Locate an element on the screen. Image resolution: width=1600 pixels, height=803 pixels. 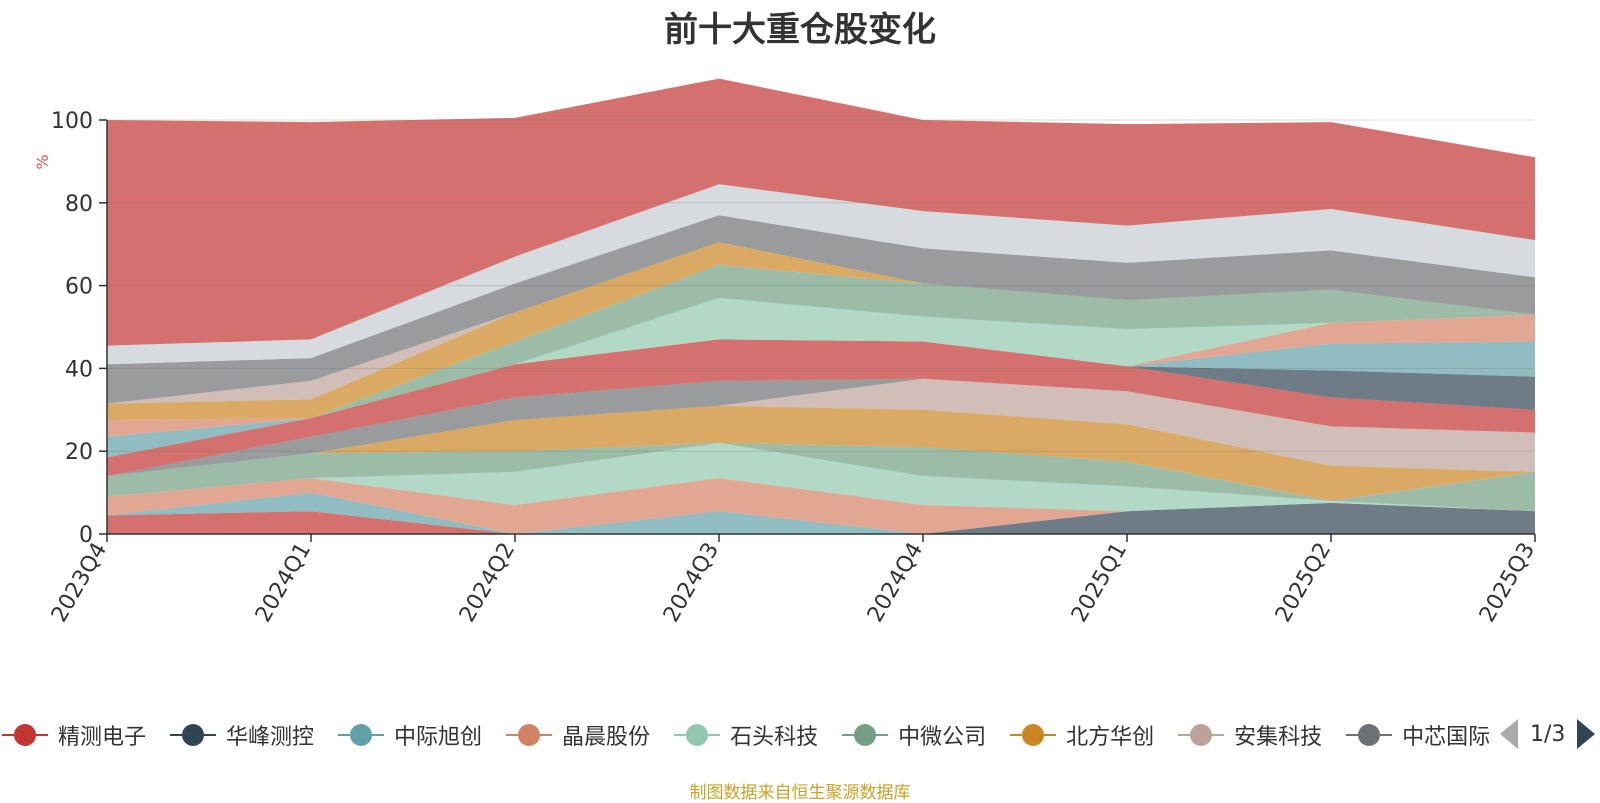
legend-item-2: 华峰测控 is located at coordinates (241, 735).